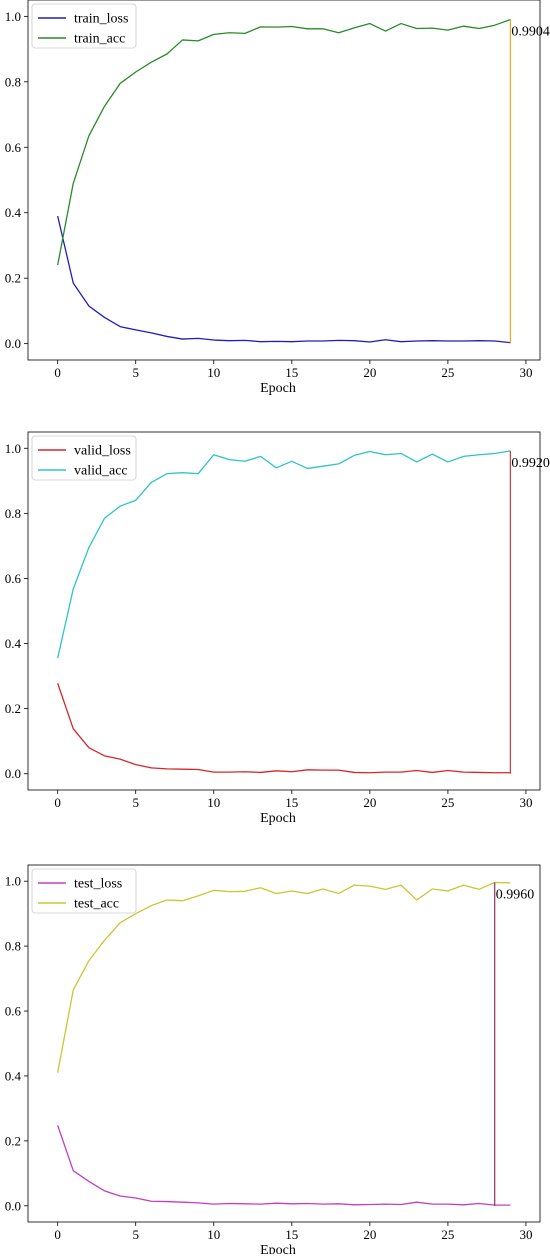 The image size is (550, 1259). I want to click on max-value-label: 0.9904, so click(530, 32).